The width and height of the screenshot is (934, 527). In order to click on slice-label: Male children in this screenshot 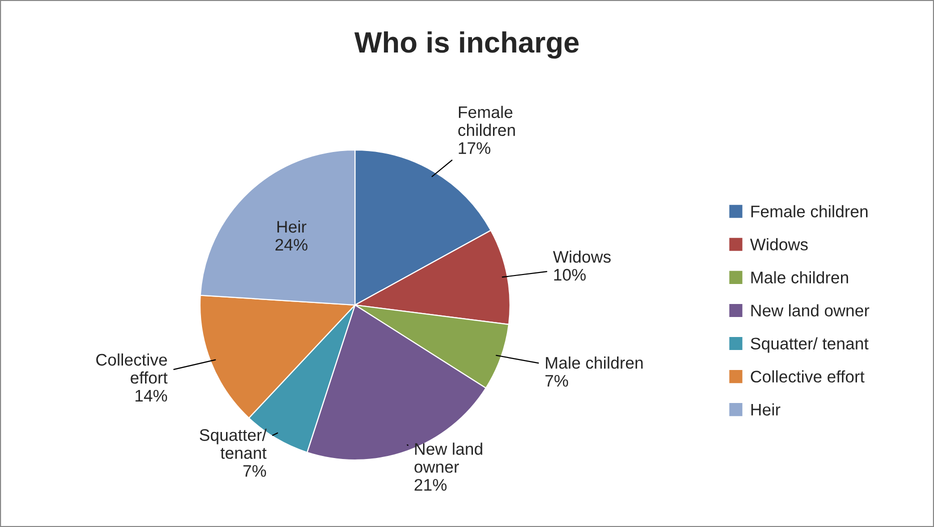, I will do `click(594, 362)`.